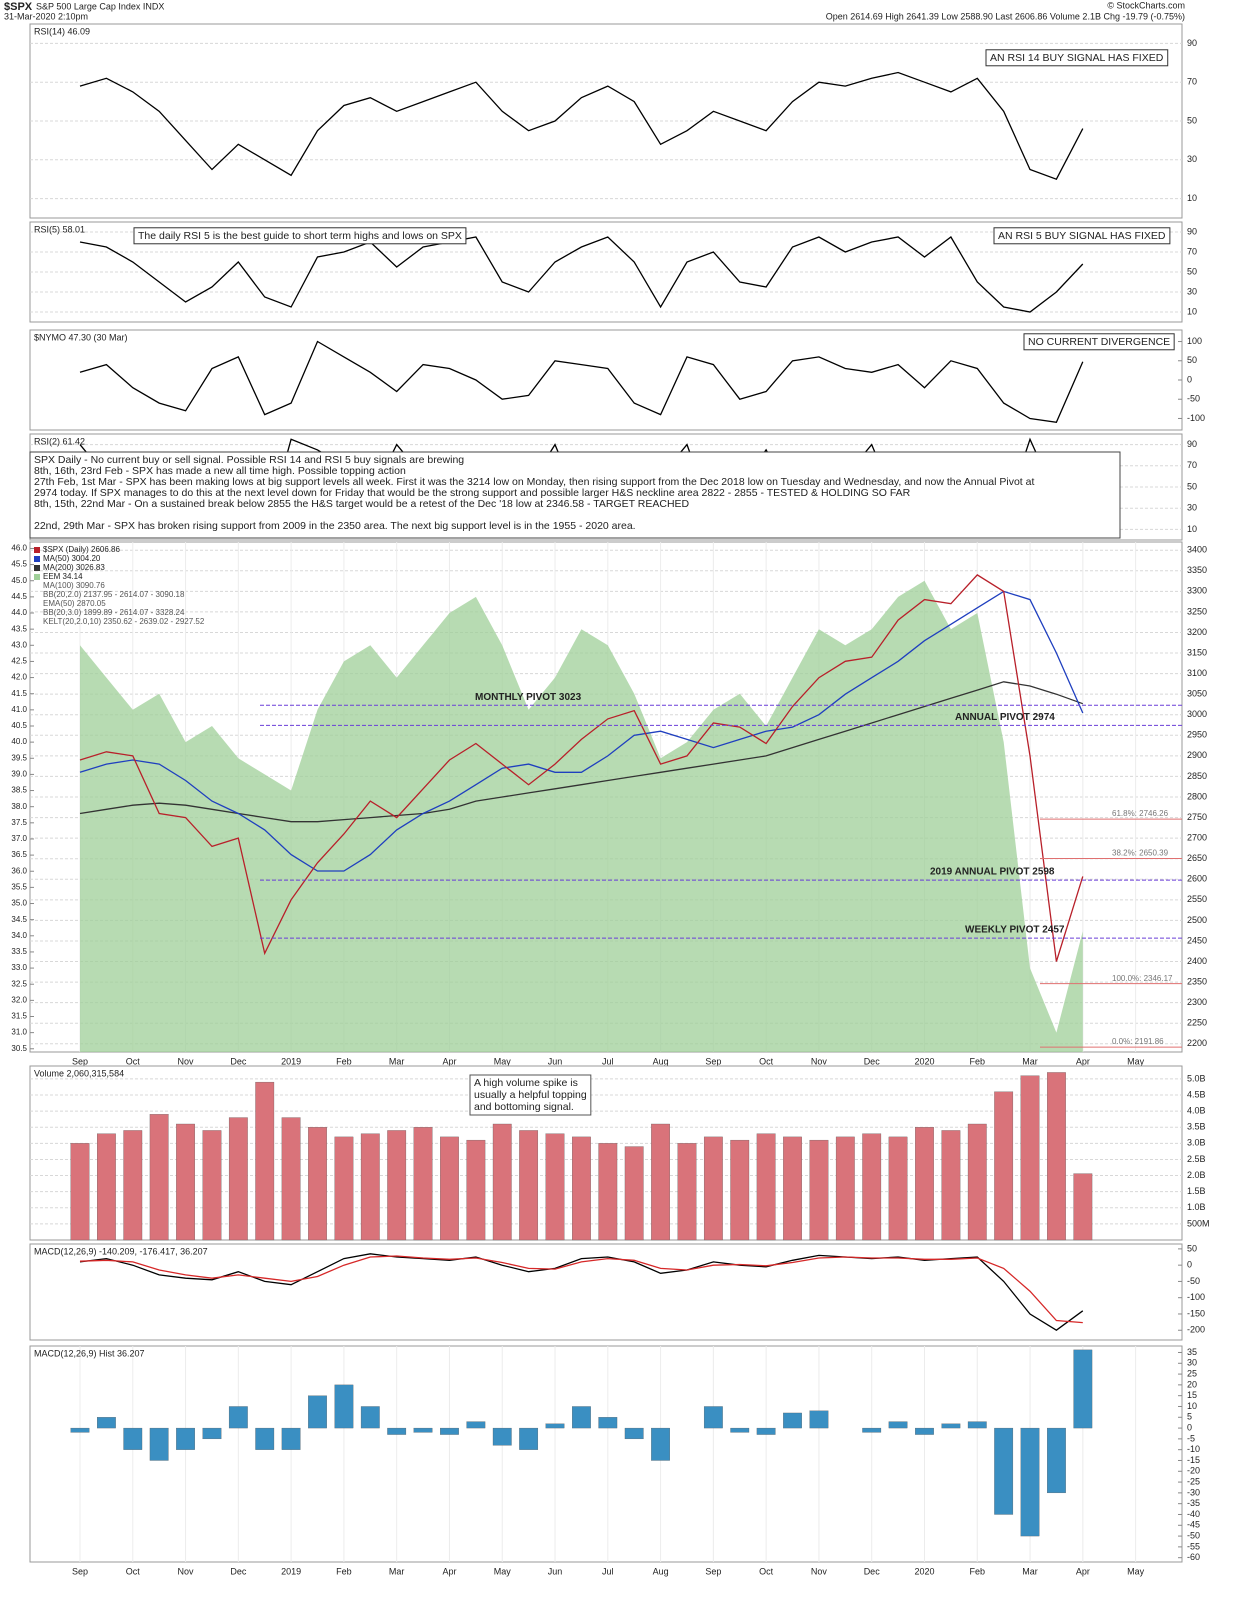 The image size is (1247, 1600). I want to click on y2-tick-label: 38.0, so click(19, 806).